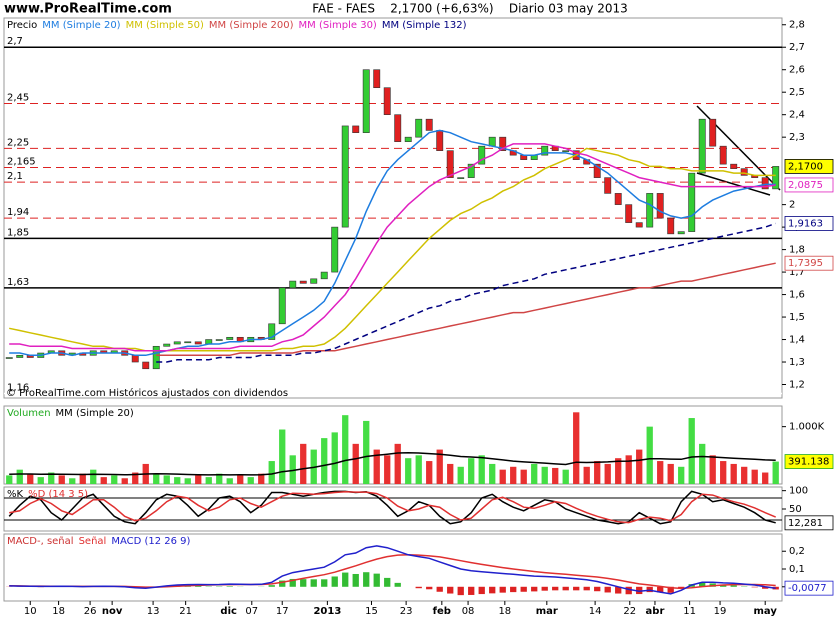 The image size is (835, 620). What do you see at coordinates (595, 611) in the screenshot?
I see `x-tick-label: 14` at bounding box center [595, 611].